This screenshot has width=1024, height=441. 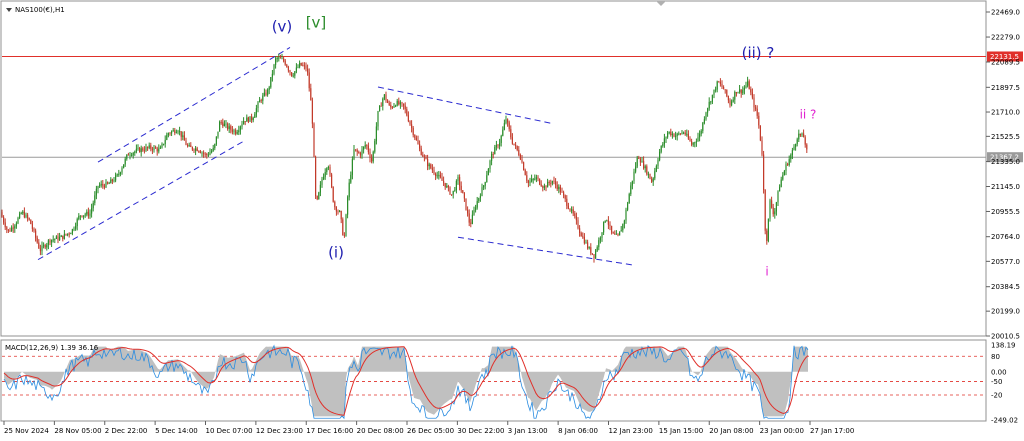 I want to click on y-tick-label: 20199.0, so click(x=1005, y=312).